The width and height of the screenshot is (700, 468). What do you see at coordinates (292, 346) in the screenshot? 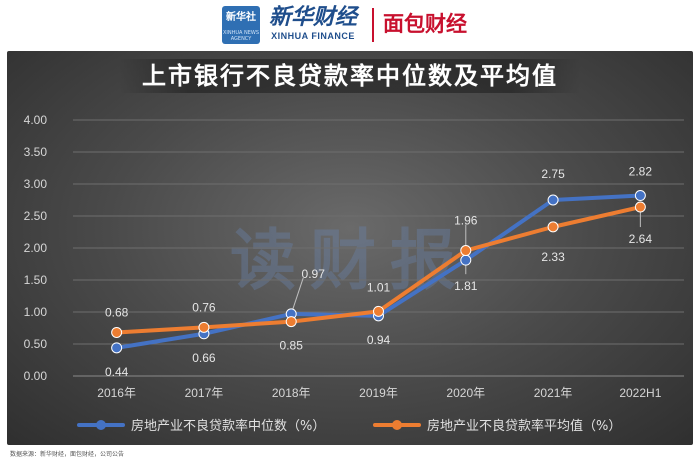
I see `mean-data-label: 0.85` at bounding box center [292, 346].